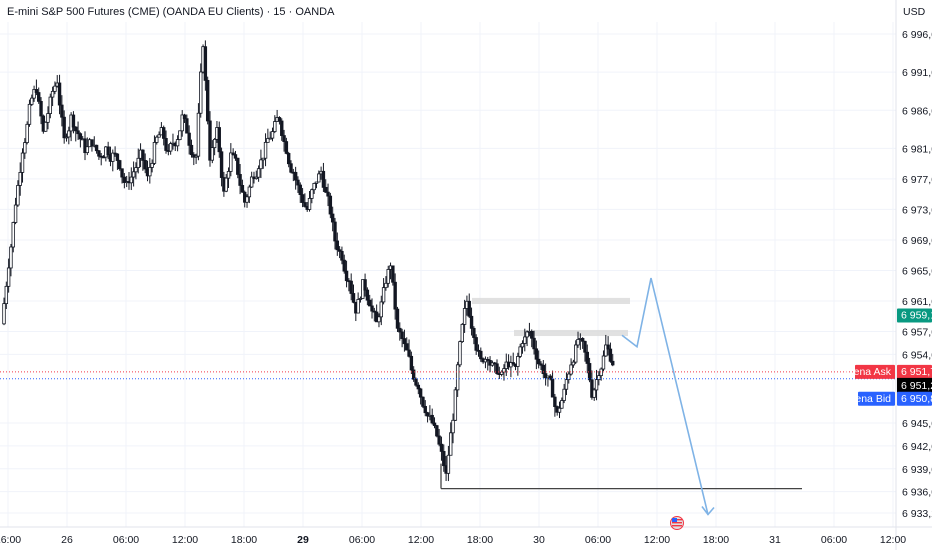 This screenshot has height=550, width=932. I want to click on us-flag-icon, so click(677, 523).